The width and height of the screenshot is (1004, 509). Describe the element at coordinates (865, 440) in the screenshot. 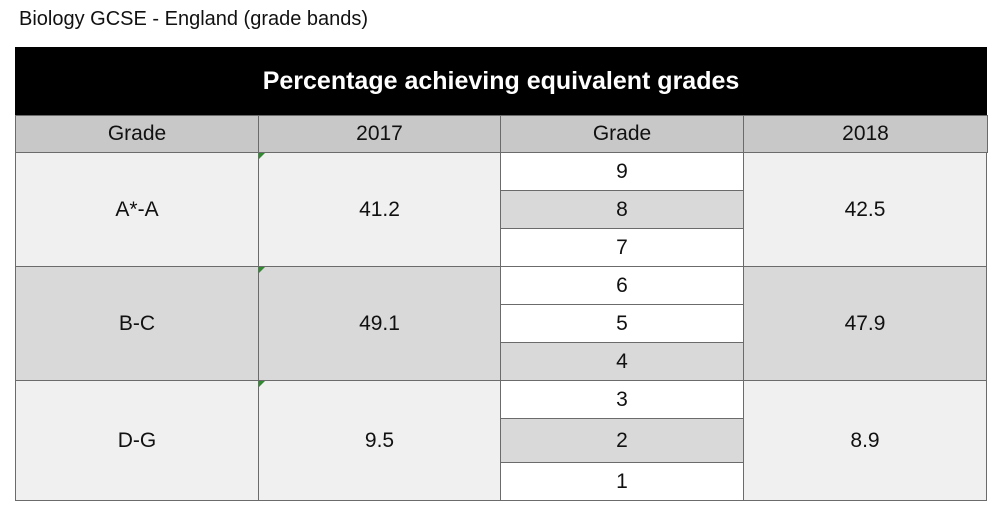

I see `value-cell: 8.9` at that location.